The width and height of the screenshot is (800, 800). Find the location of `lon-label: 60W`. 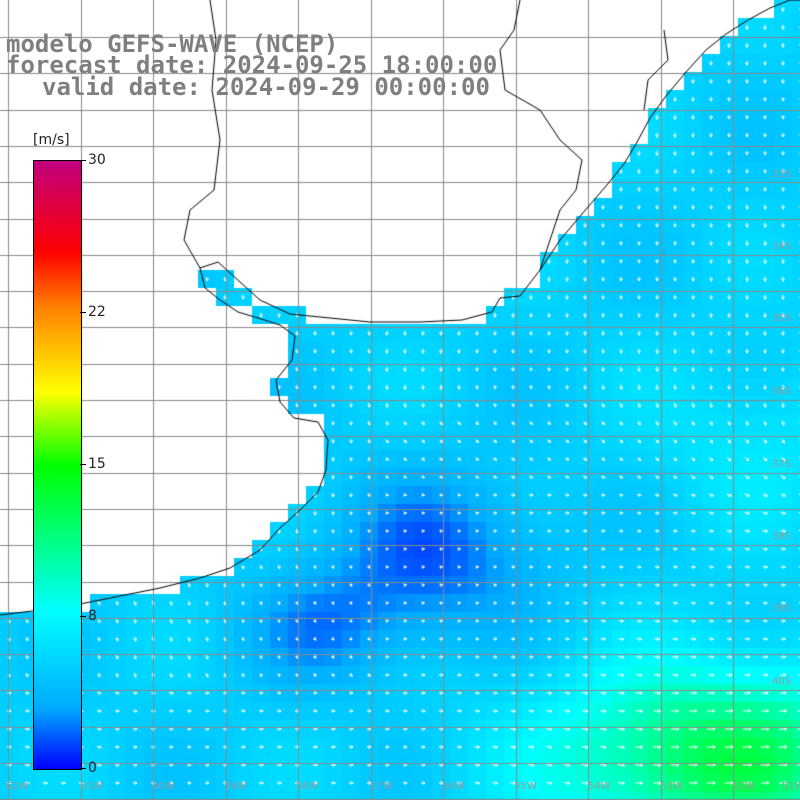

lon-label: 60W is located at coordinates (163, 786).